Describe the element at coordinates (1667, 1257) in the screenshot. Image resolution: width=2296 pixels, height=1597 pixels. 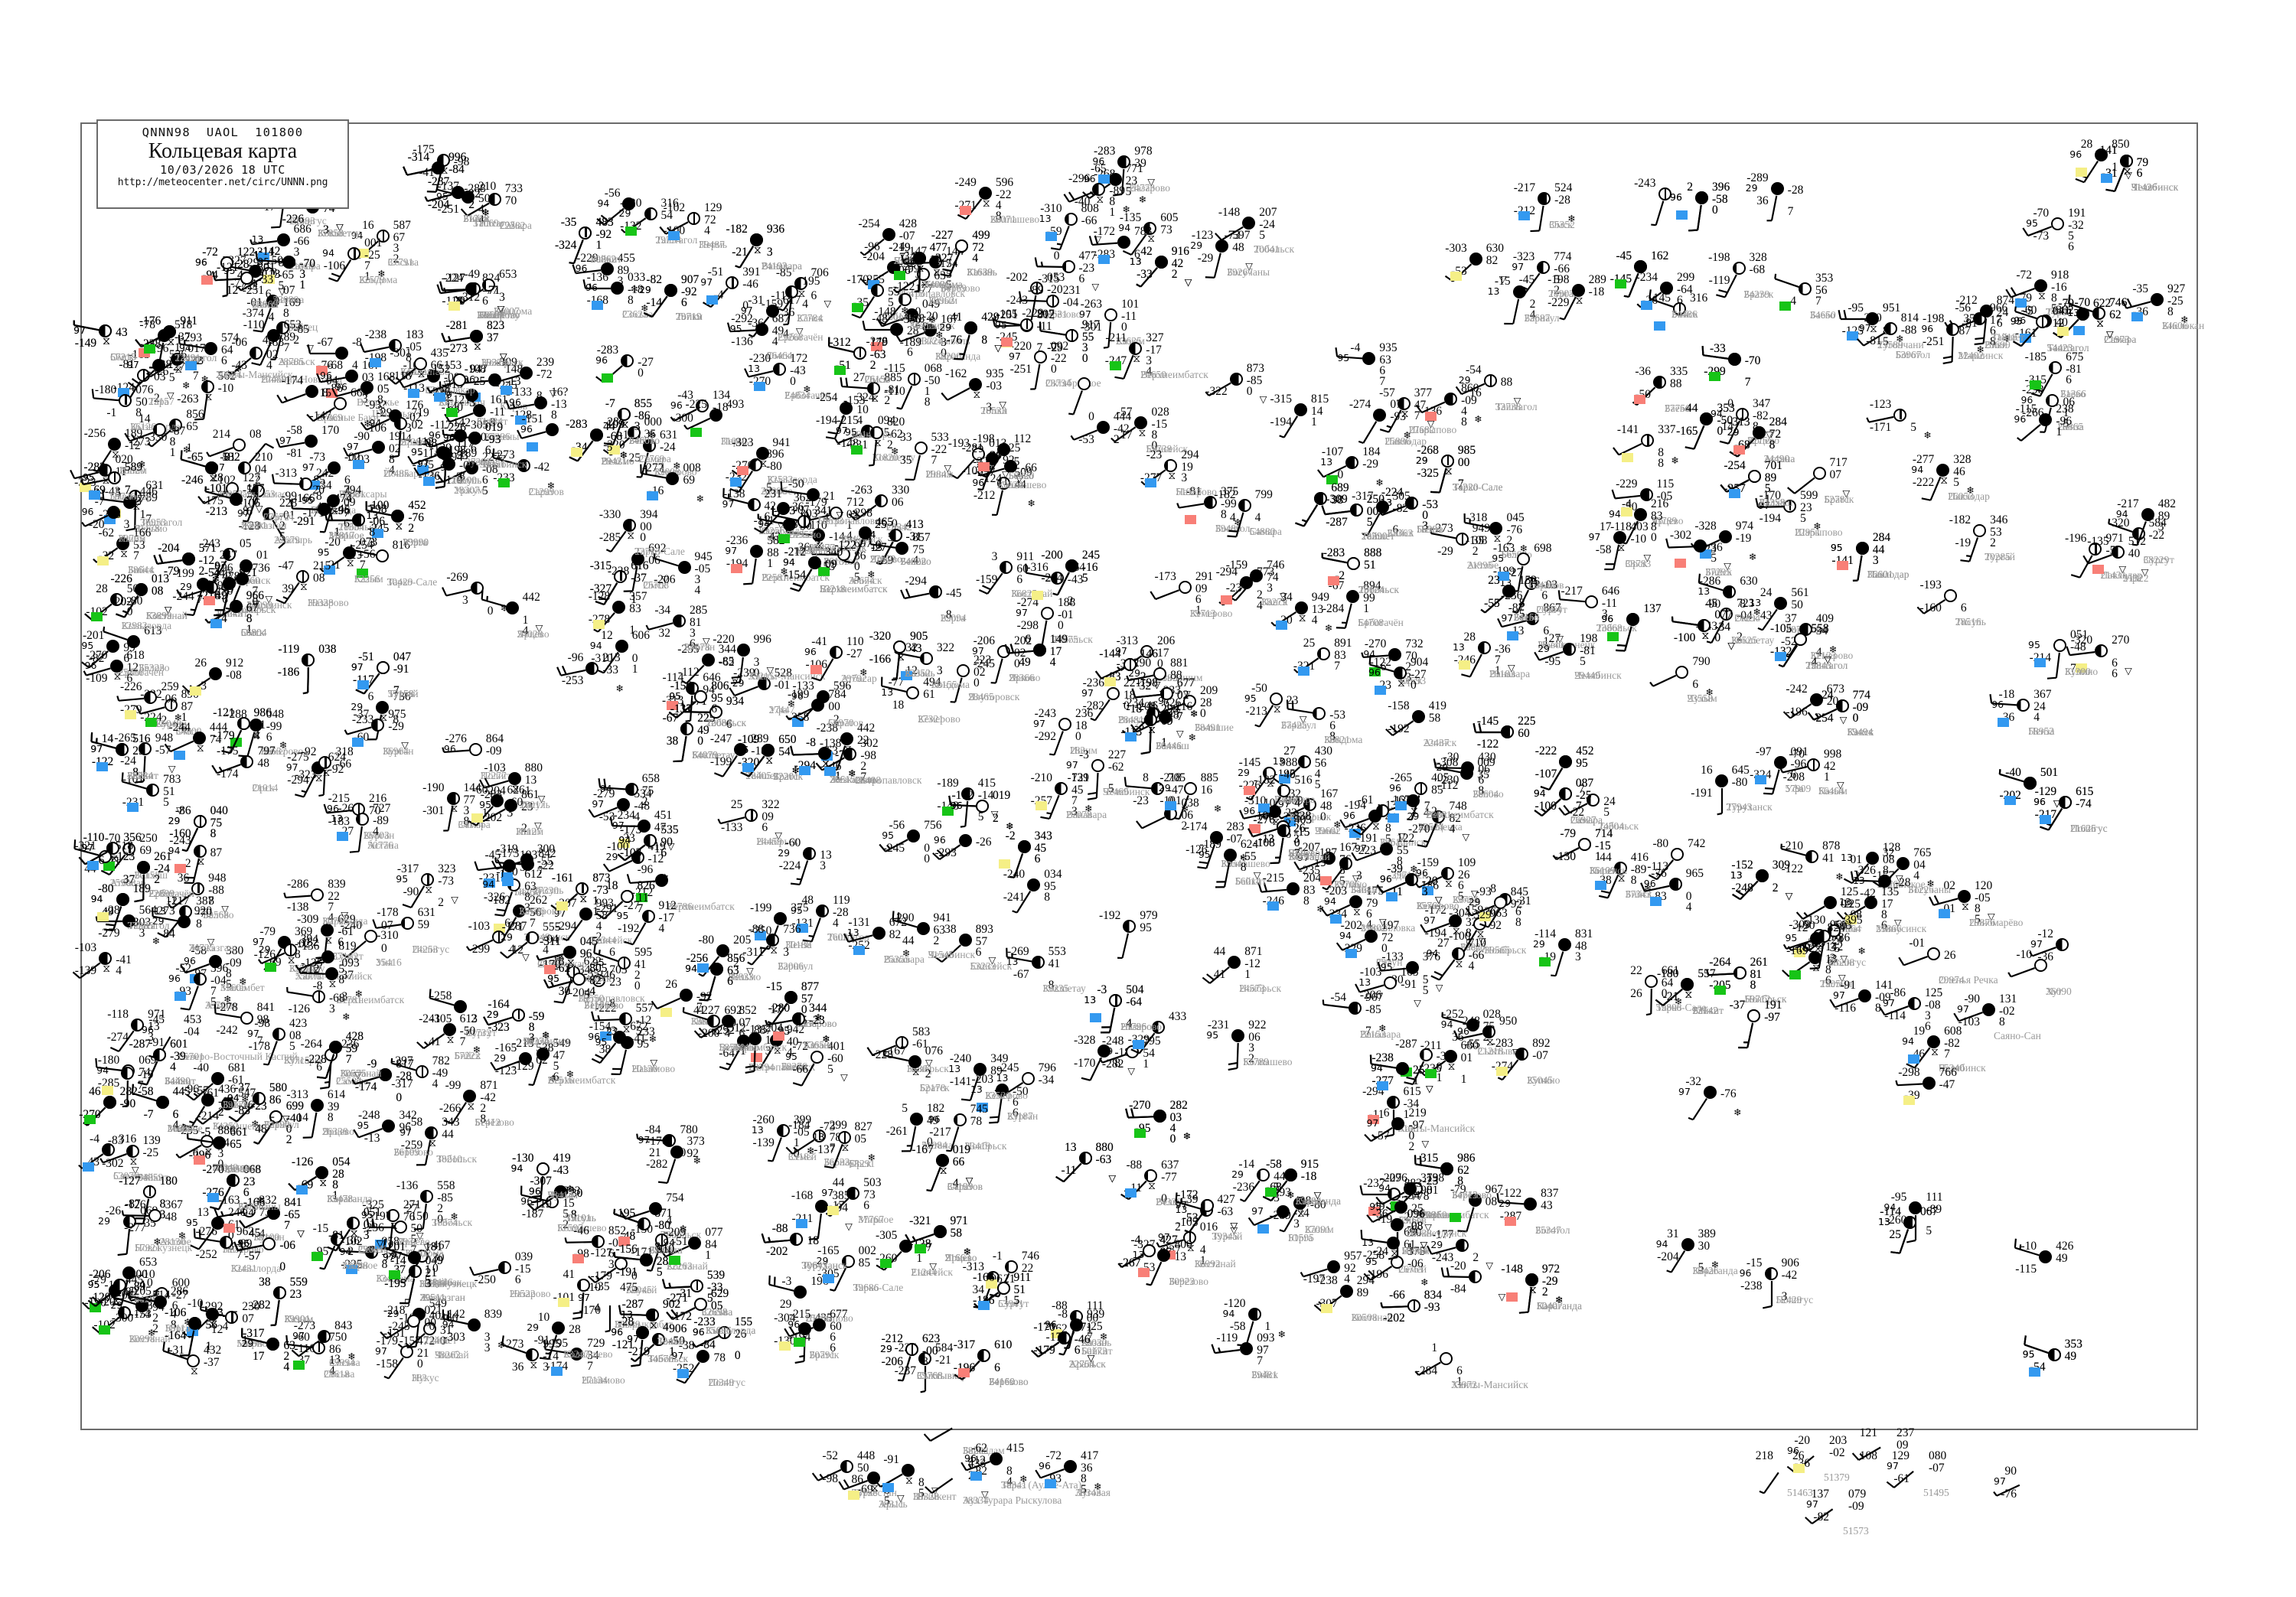
I see `dewpoint-value: -204` at that location.